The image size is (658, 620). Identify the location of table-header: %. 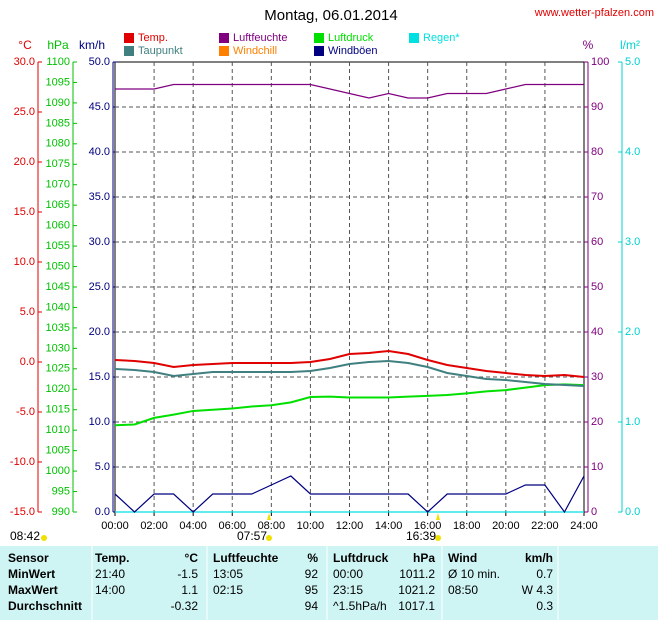
(312, 558).